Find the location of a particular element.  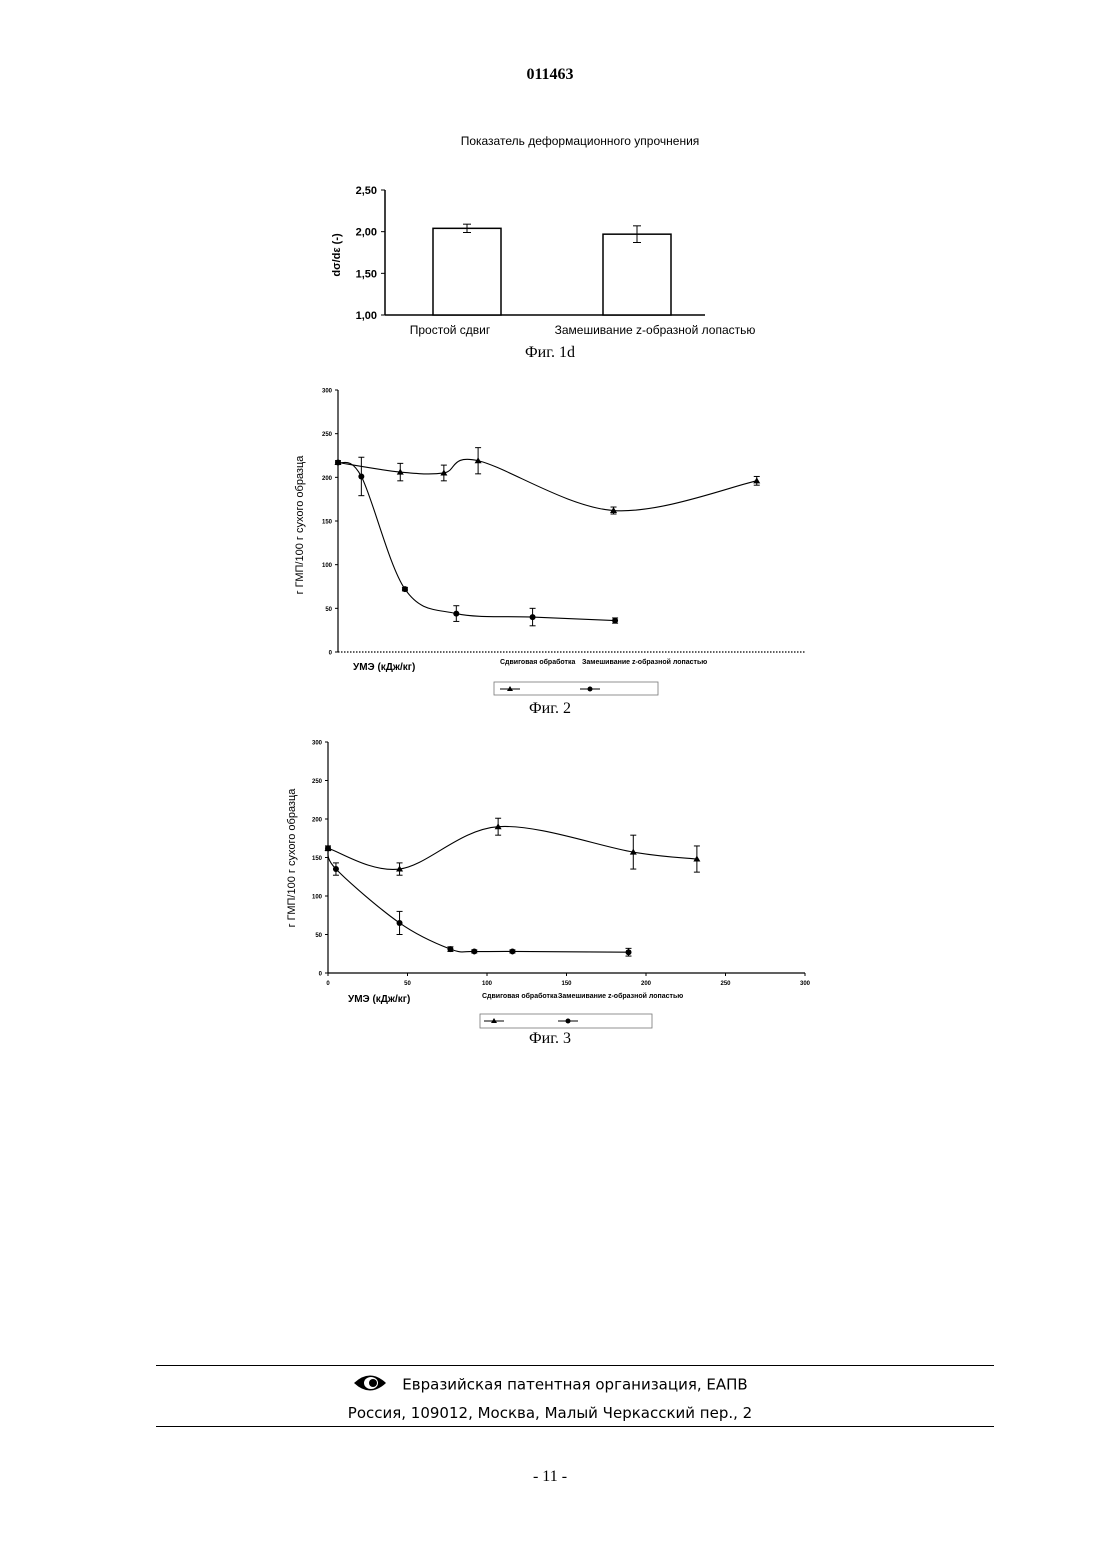

chart-axes: 0 50 100 150 200 250 300 0 50 100 150 200 250 300 is located at coordinates (561, 864).